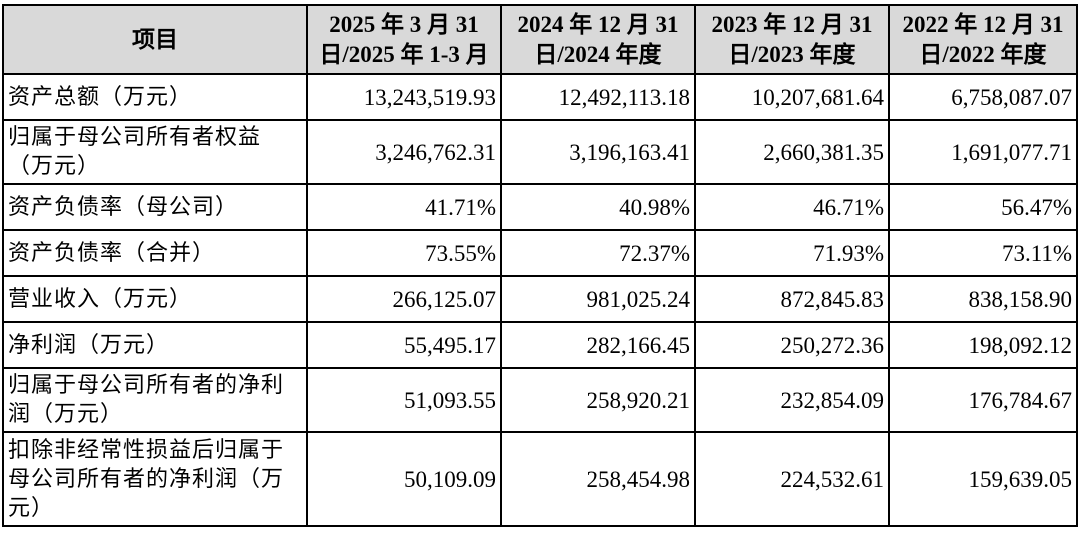  Describe the element at coordinates (598, 400) in the screenshot. I see `cell-value: 258,920.21` at that location.